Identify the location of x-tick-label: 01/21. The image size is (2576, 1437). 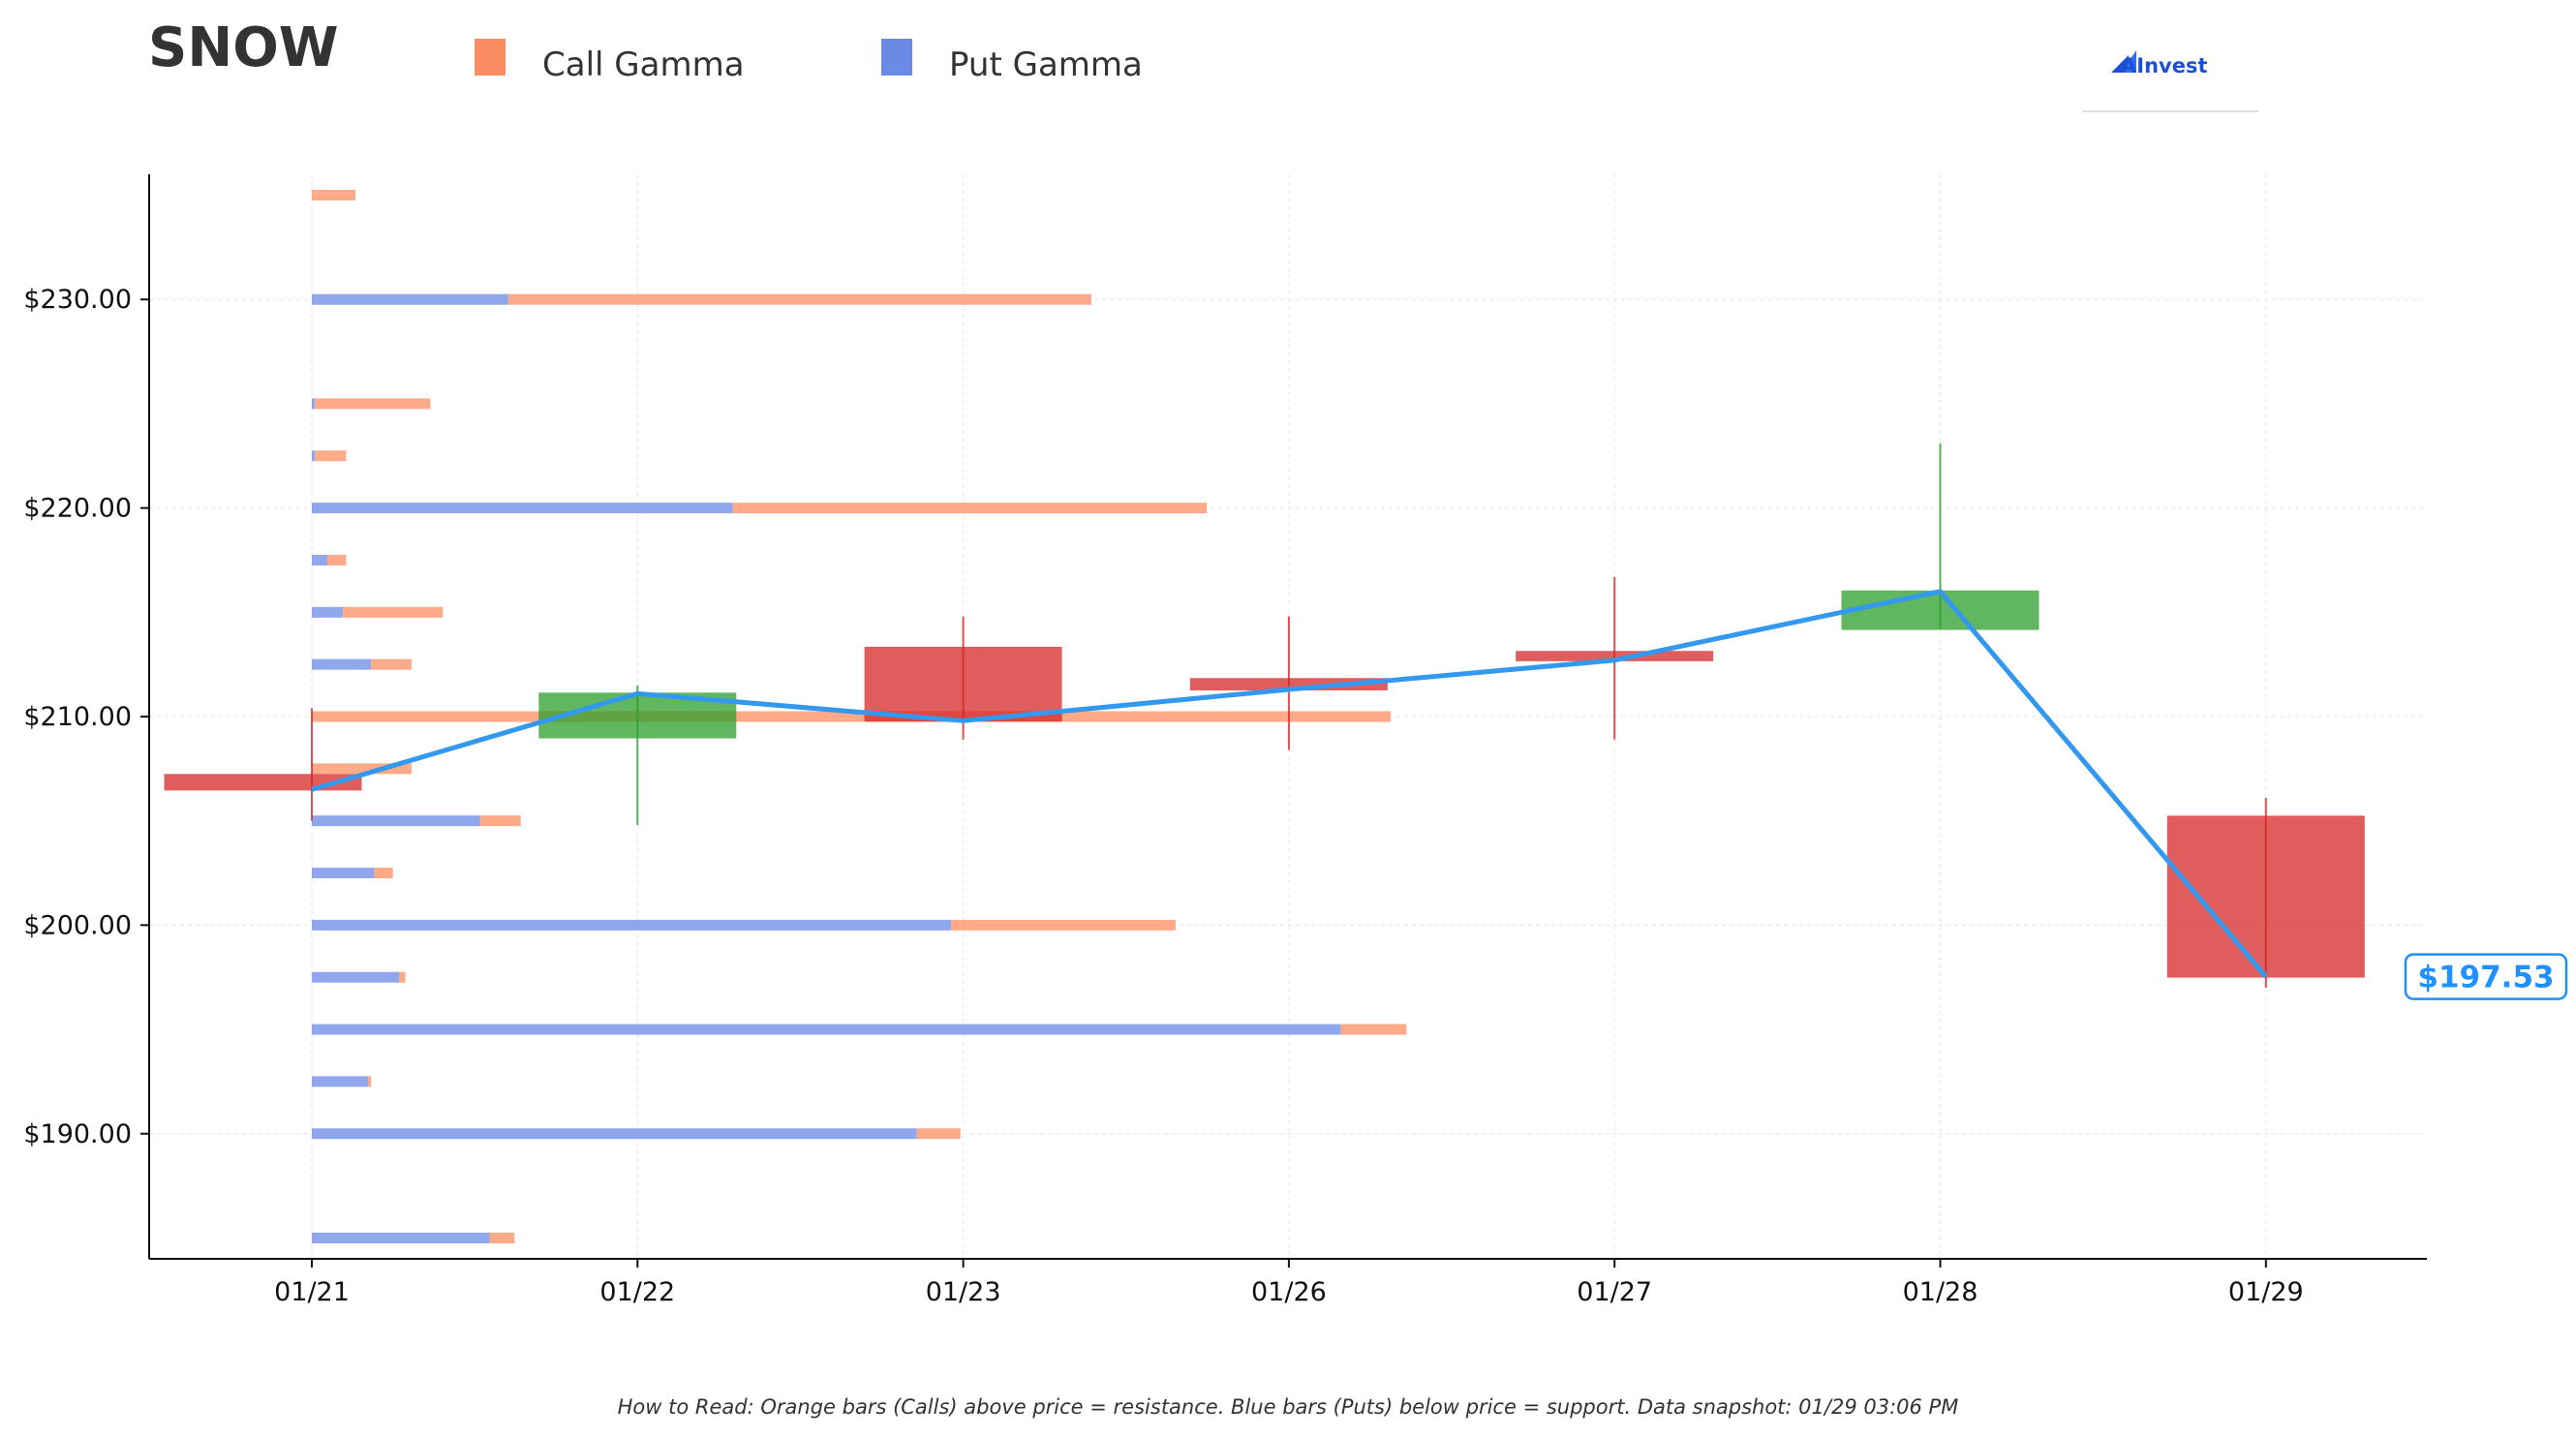
(312, 1292).